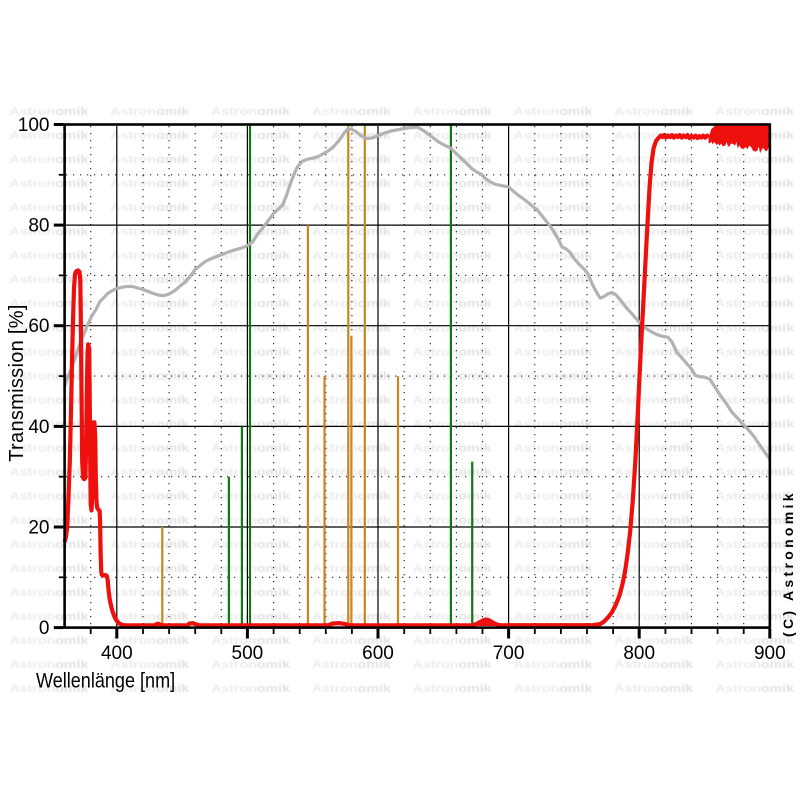 This screenshot has width=800, height=800. I want to click on svg-text: 700, so click(509, 653).